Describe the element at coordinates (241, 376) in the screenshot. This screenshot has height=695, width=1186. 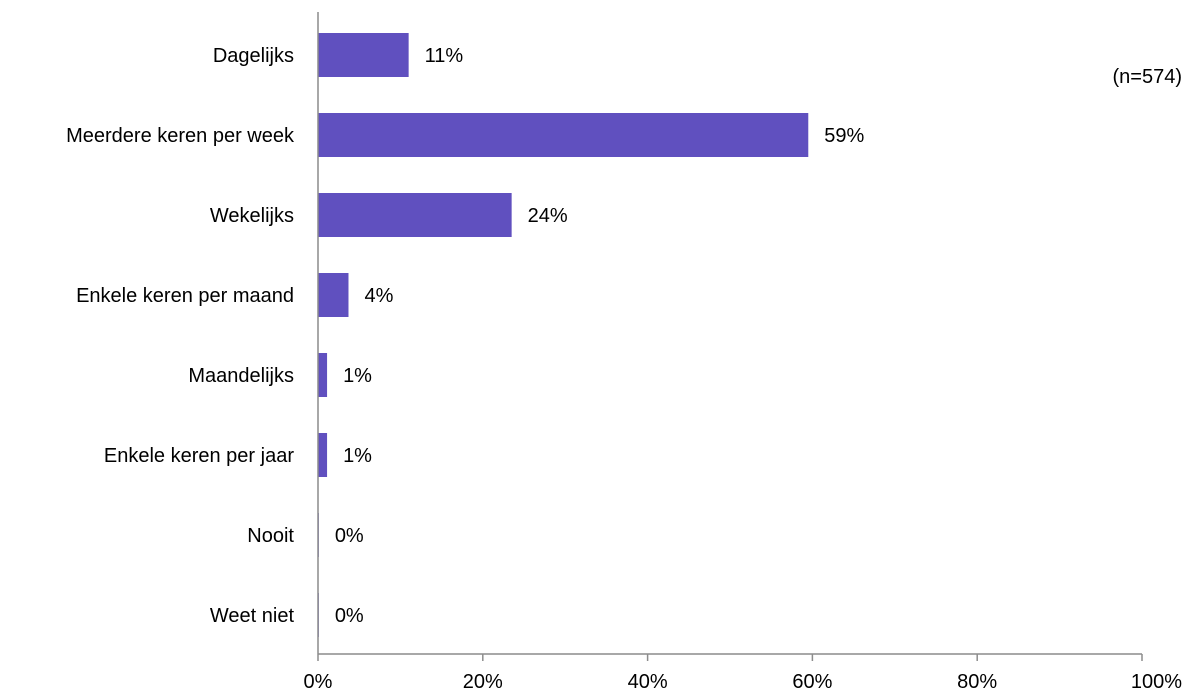
I see `category-label: Maandelijks` at that location.